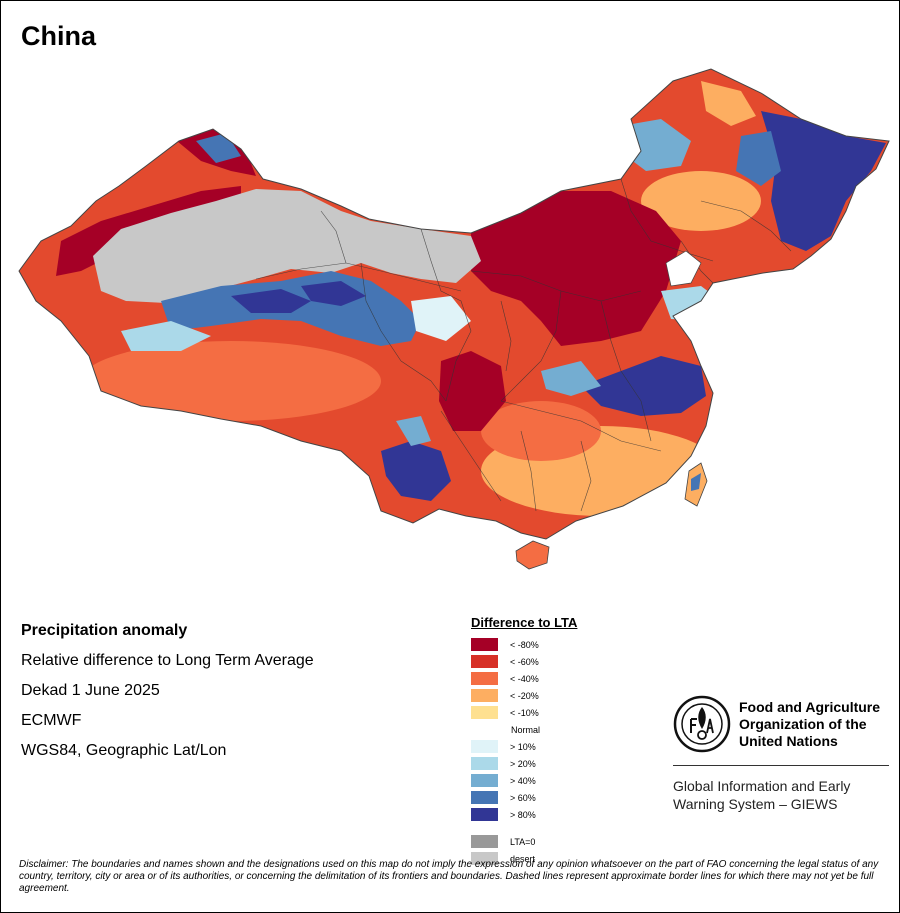  I want to click on info-product: Precipitation anomaly, so click(104, 630).